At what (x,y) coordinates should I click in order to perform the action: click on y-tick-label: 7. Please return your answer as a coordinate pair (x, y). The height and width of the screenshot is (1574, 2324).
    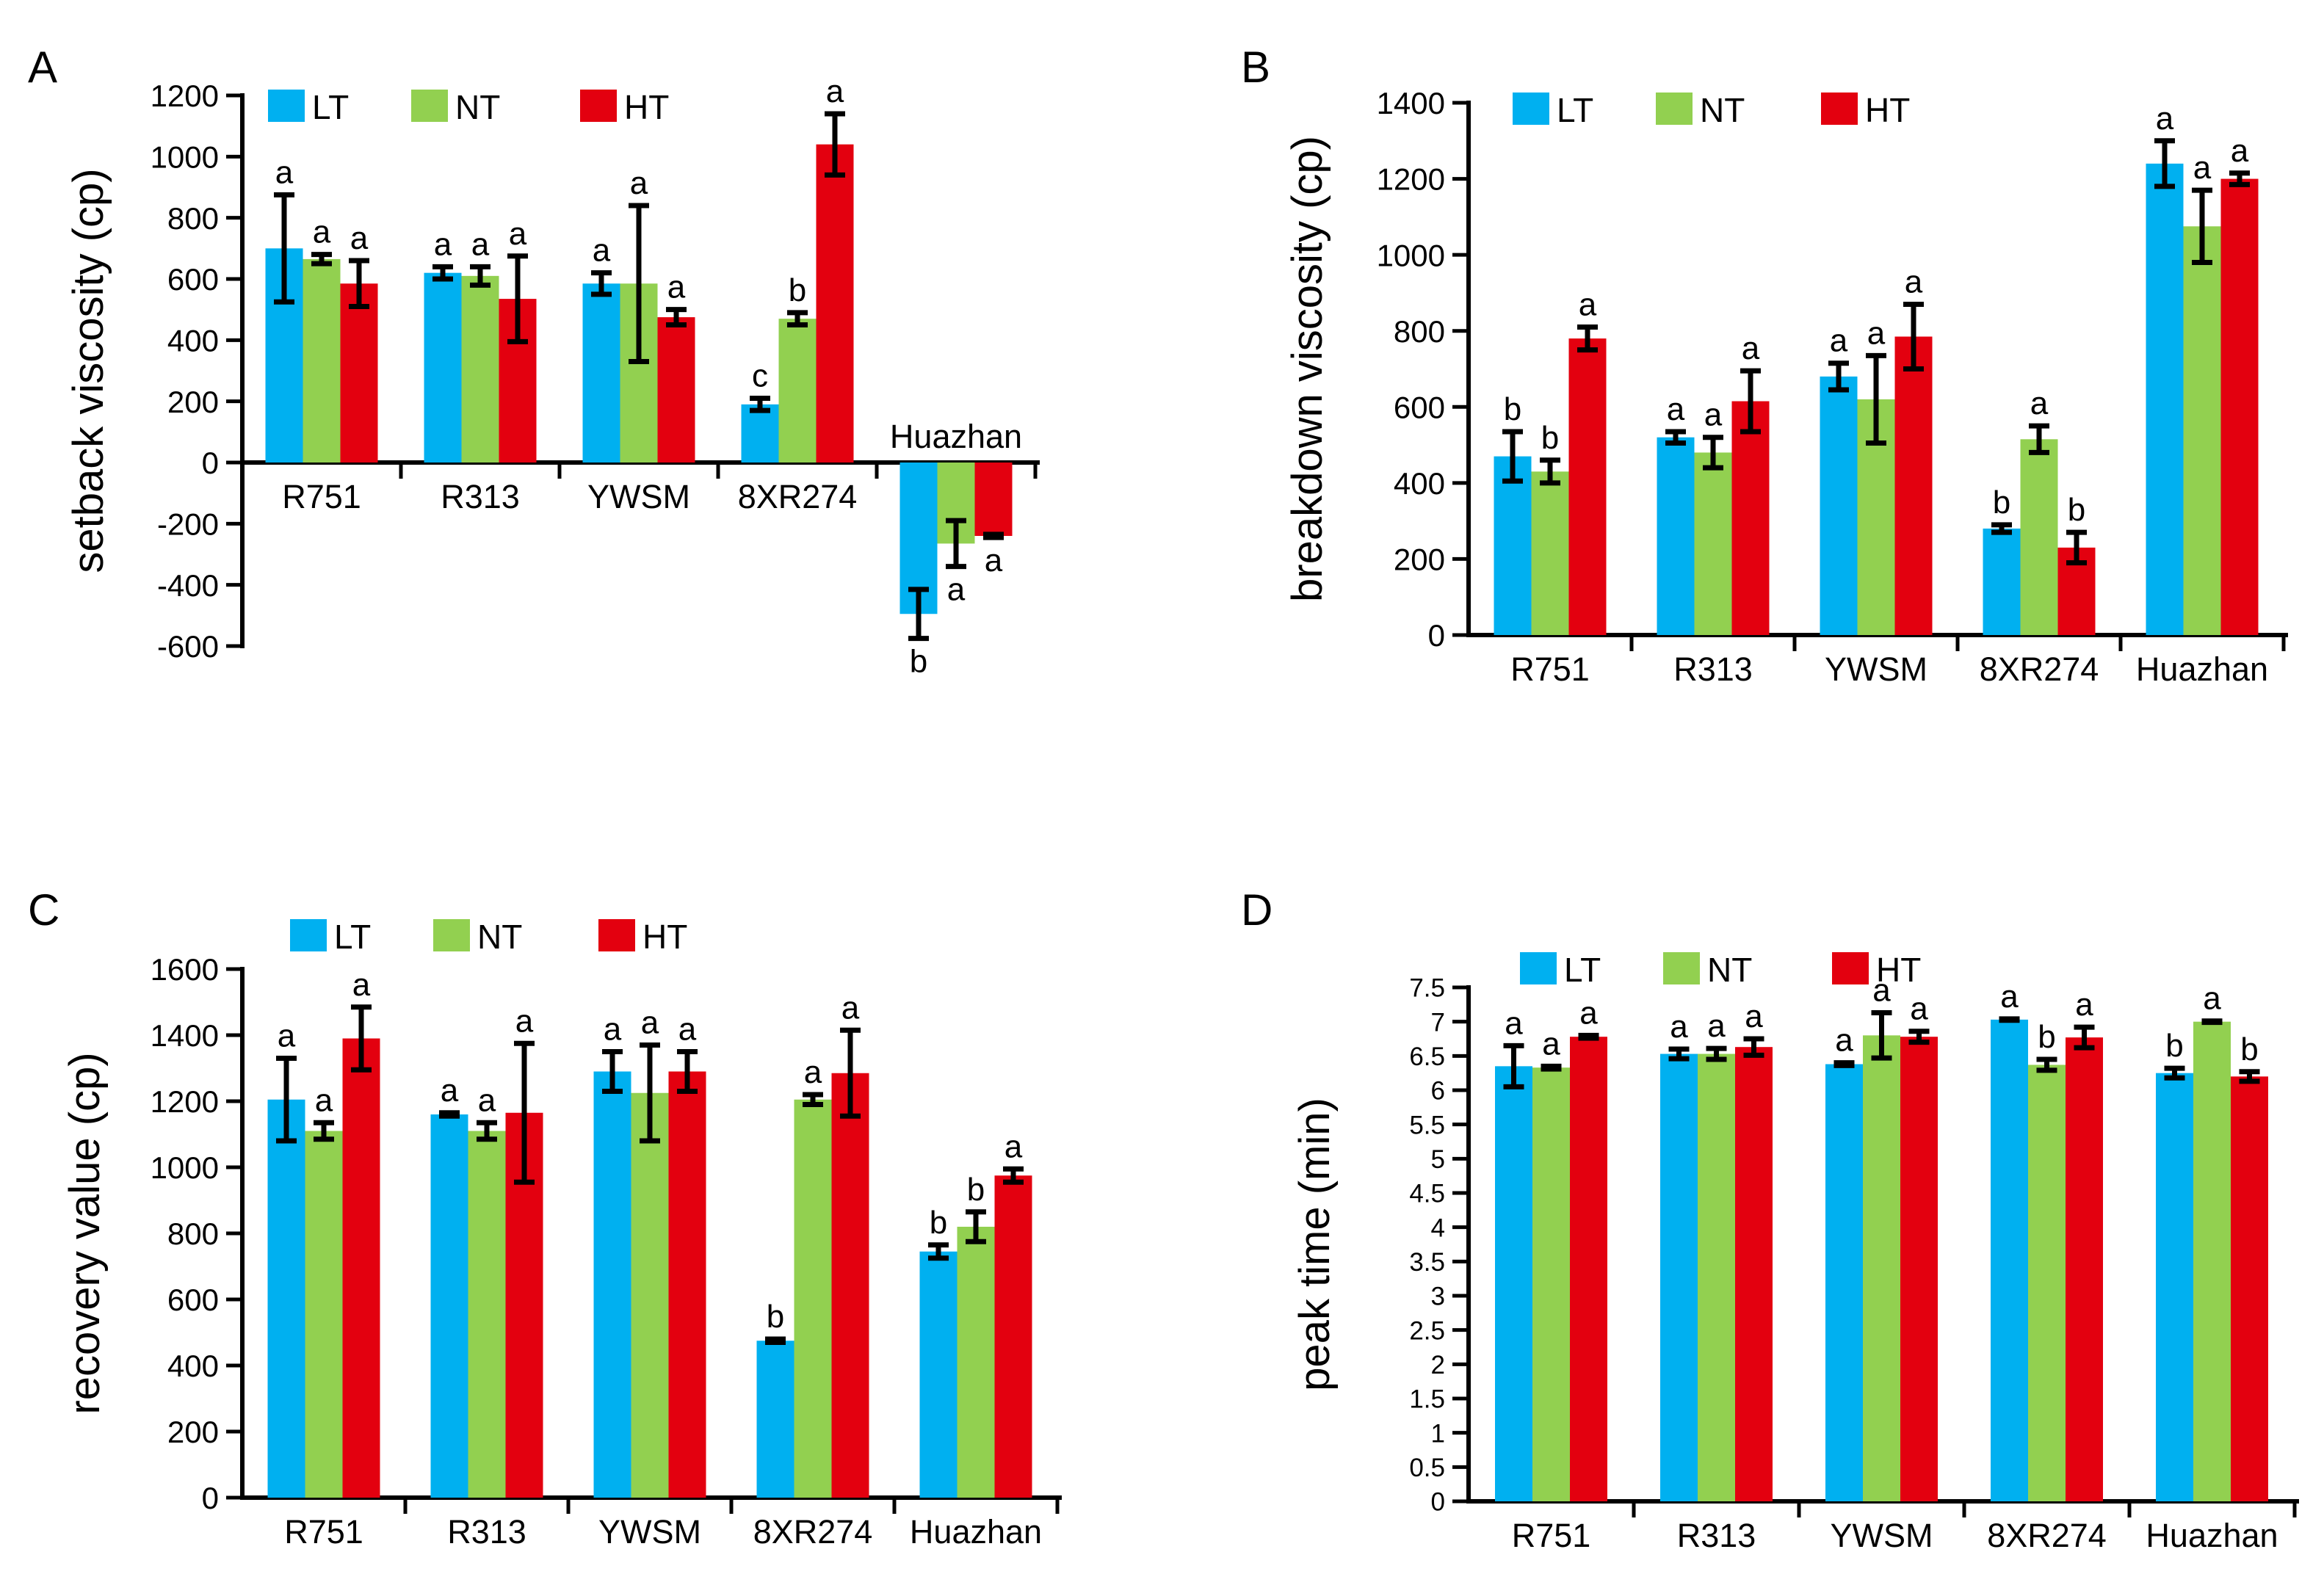
    Looking at the image, I should click on (1438, 1023).